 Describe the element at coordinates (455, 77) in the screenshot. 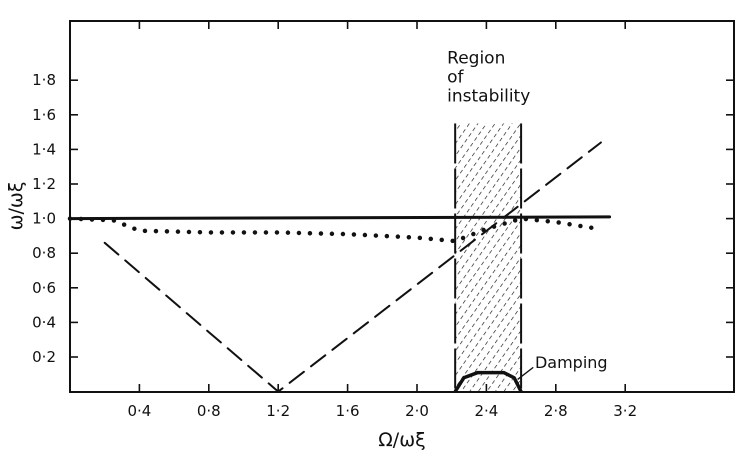

I see `region-label: of` at that location.